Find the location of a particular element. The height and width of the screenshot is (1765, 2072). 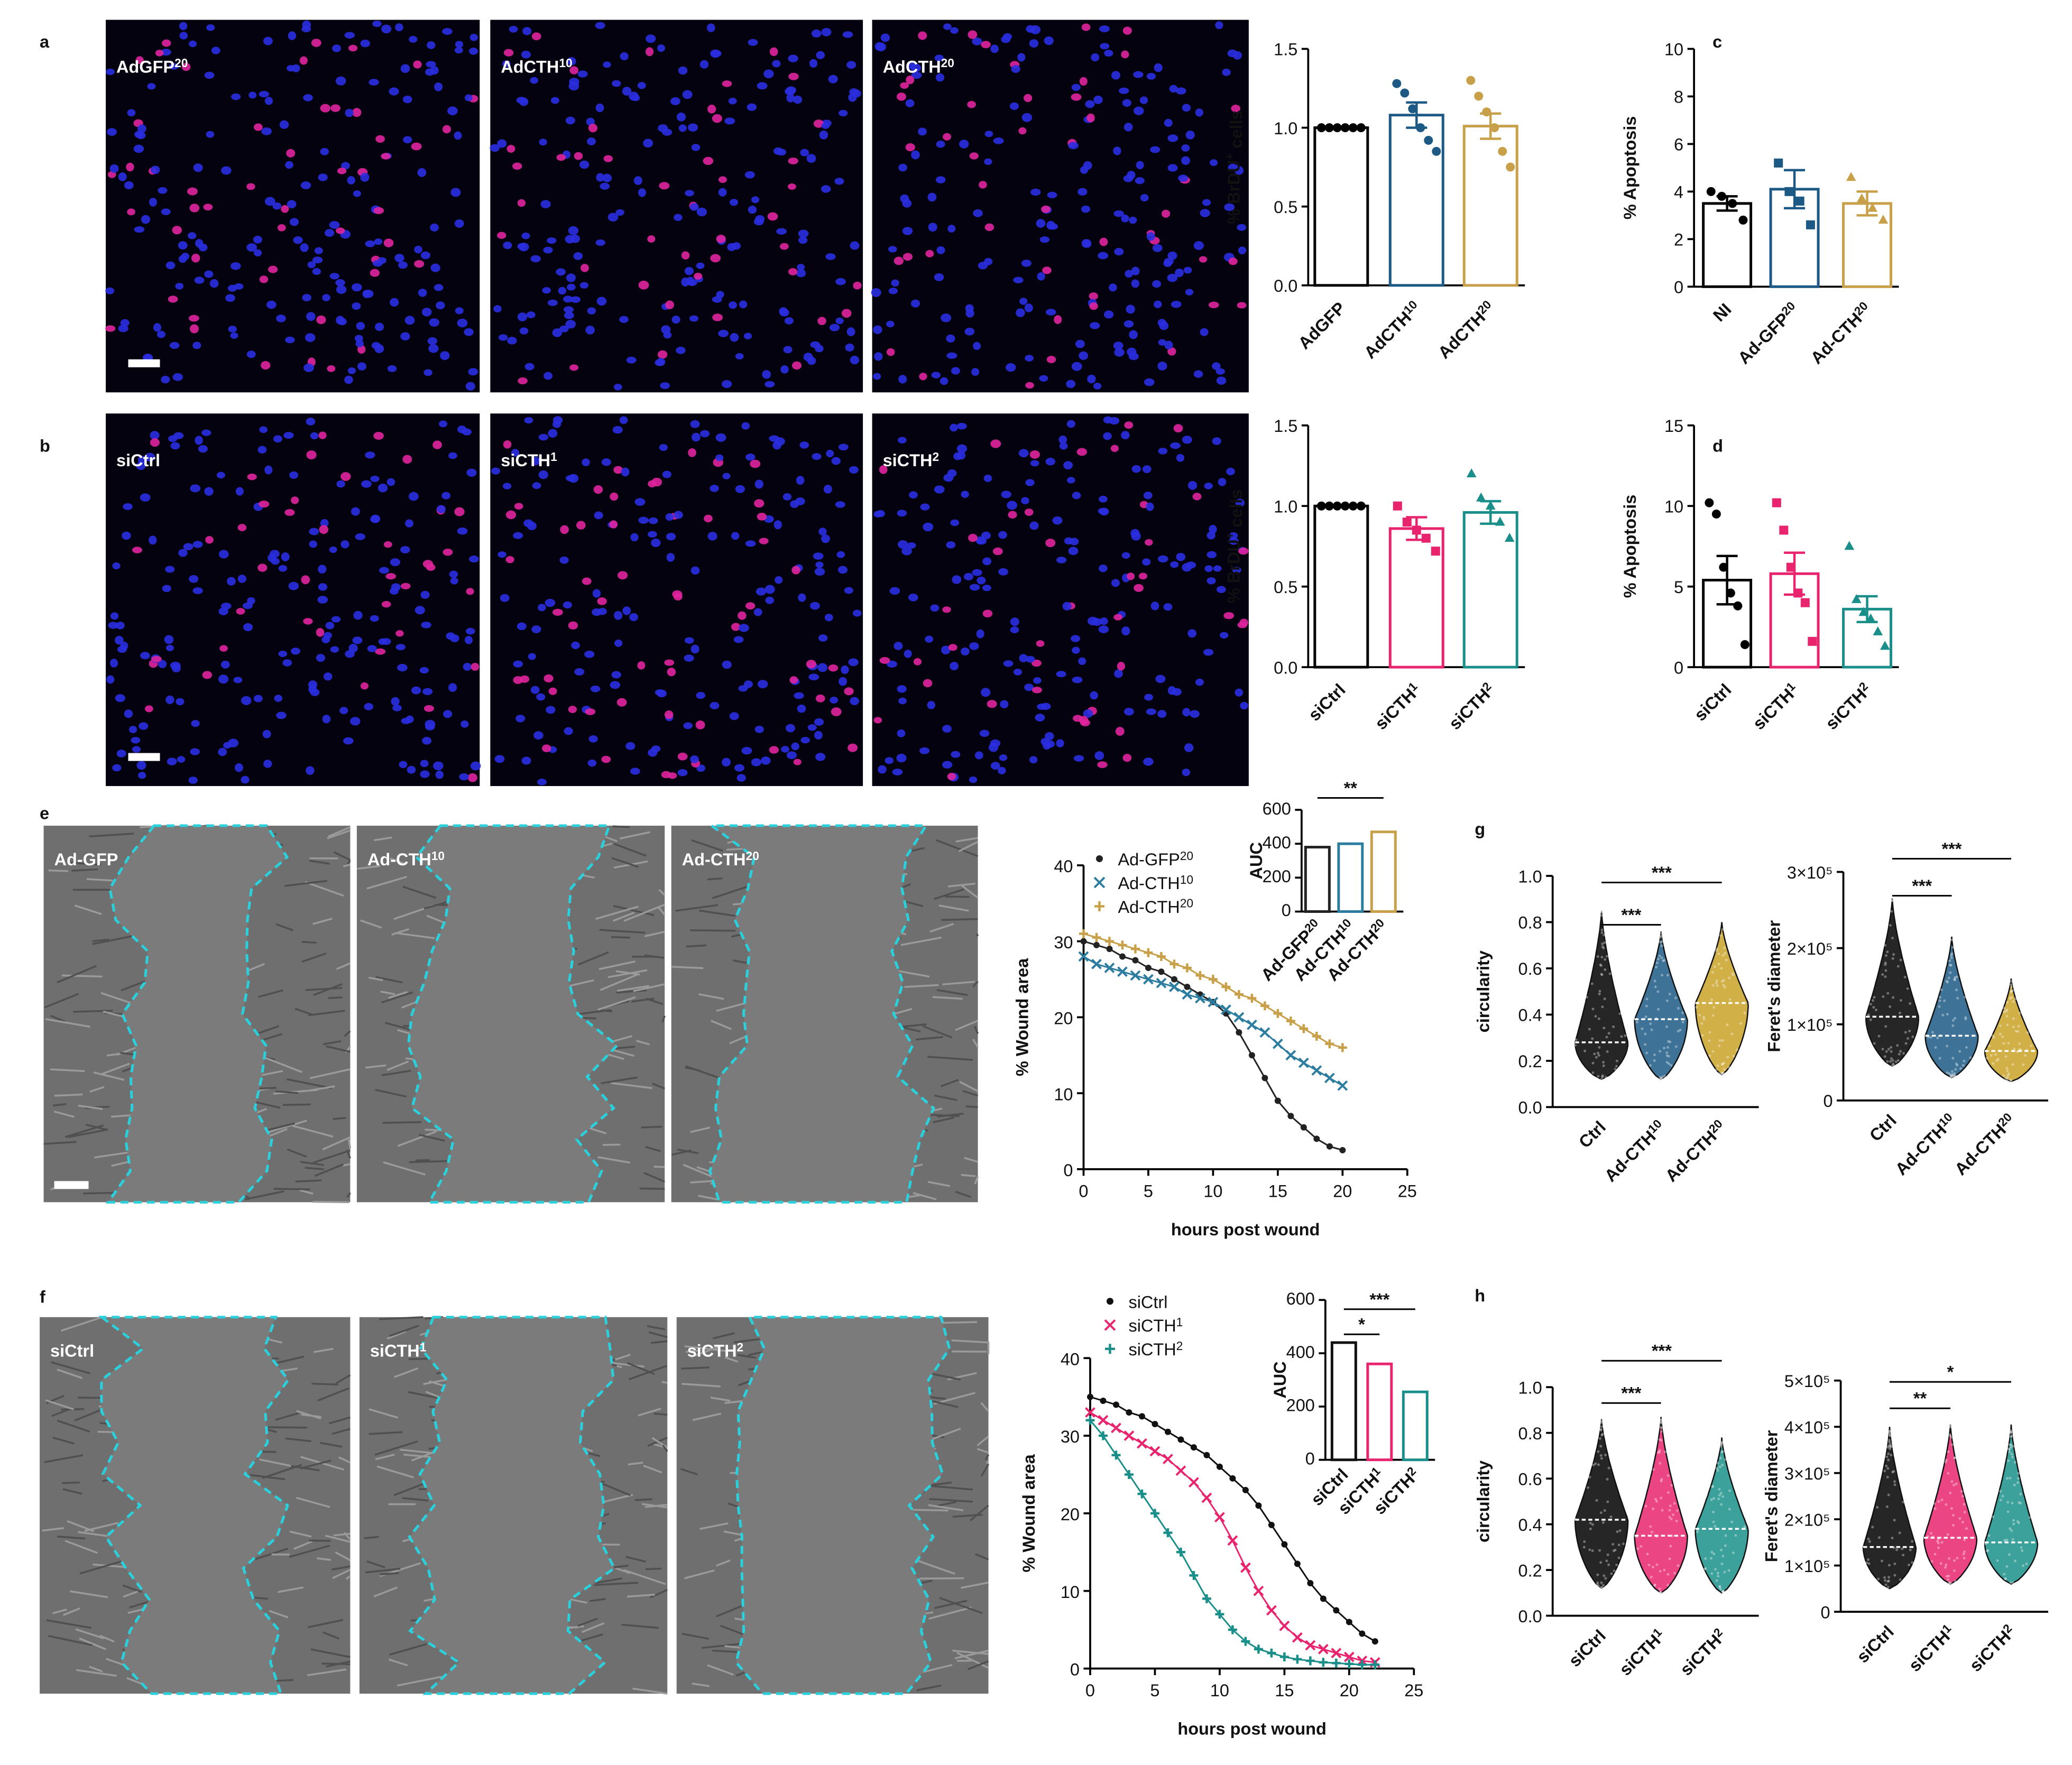

legend-label: siCtrl is located at coordinates (1147, 1301).